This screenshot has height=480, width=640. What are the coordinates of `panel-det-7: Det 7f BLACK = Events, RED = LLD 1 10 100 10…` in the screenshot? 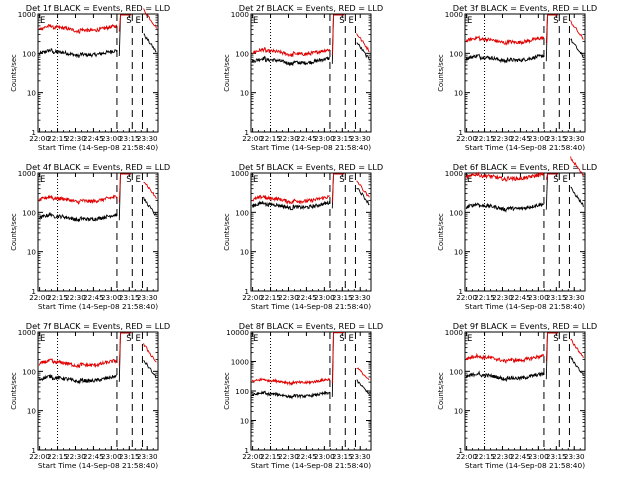 It's located at (90, 395).